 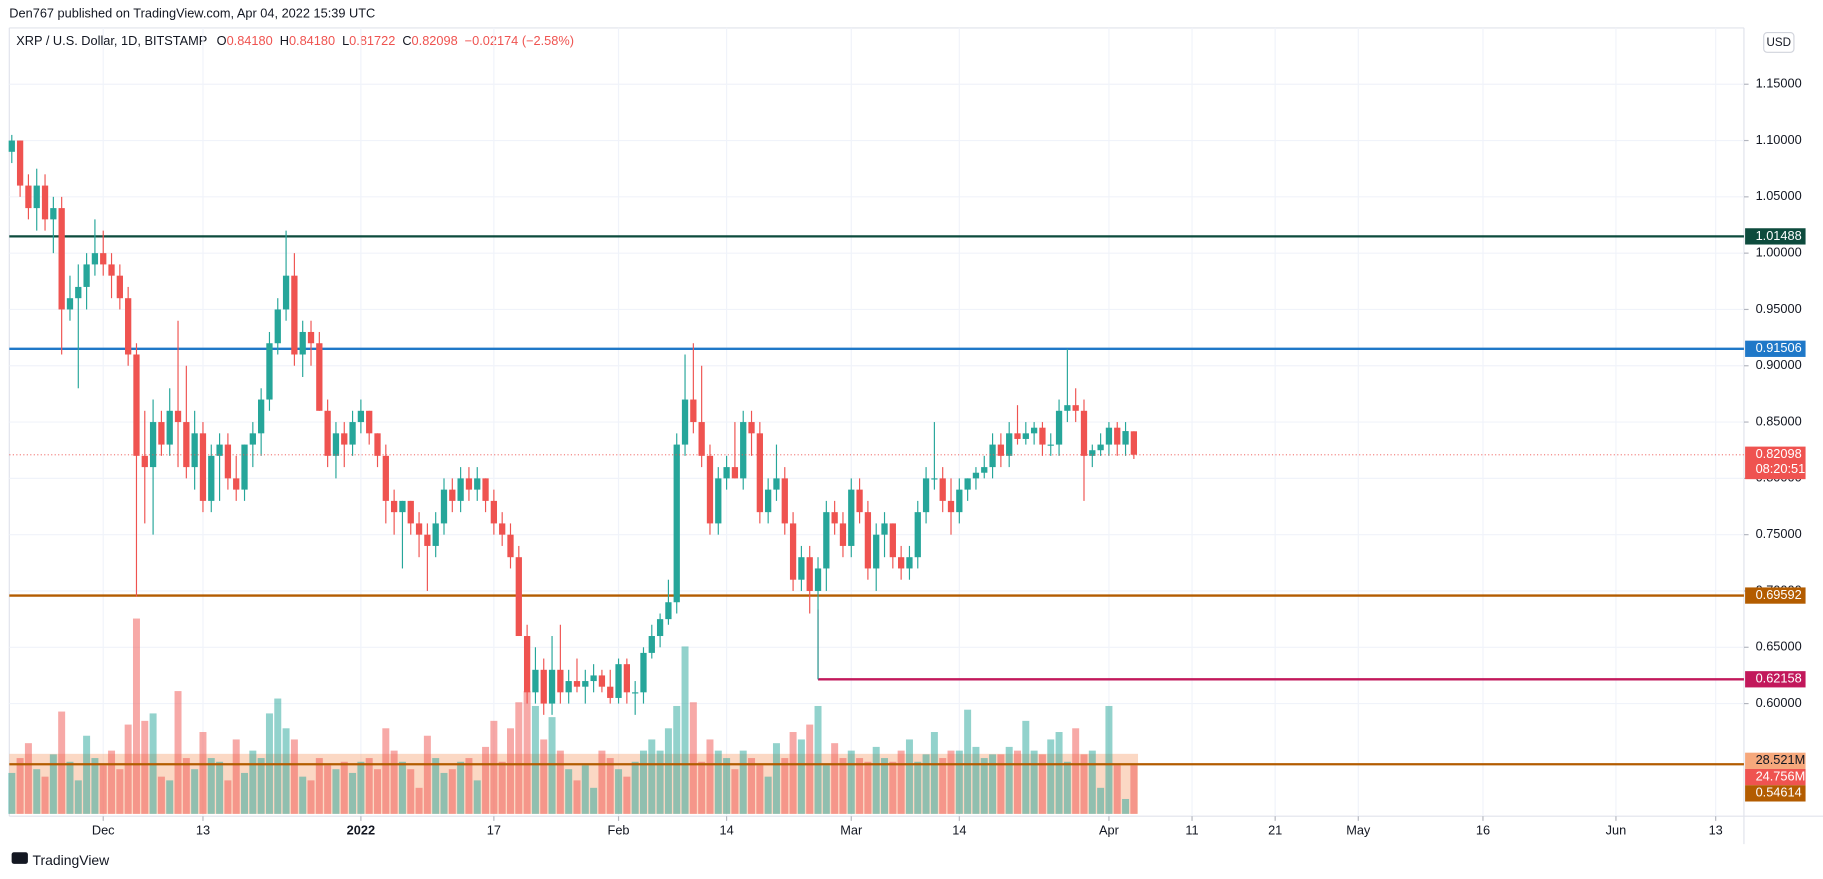 What do you see at coordinates (345, 40) in the screenshot?
I see `legend-key: L` at bounding box center [345, 40].